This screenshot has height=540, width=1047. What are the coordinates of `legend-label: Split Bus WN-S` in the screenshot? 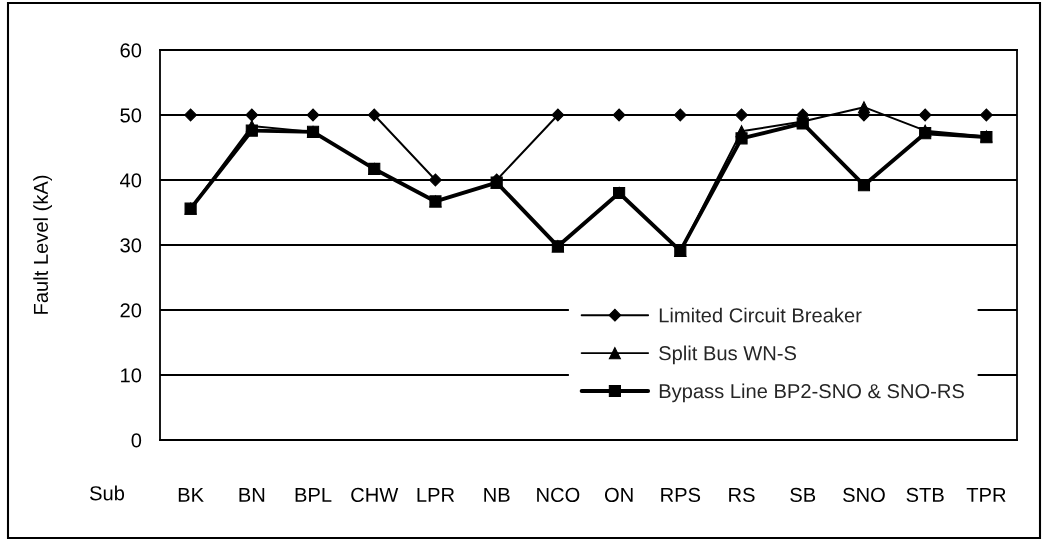 It's located at (728, 355).